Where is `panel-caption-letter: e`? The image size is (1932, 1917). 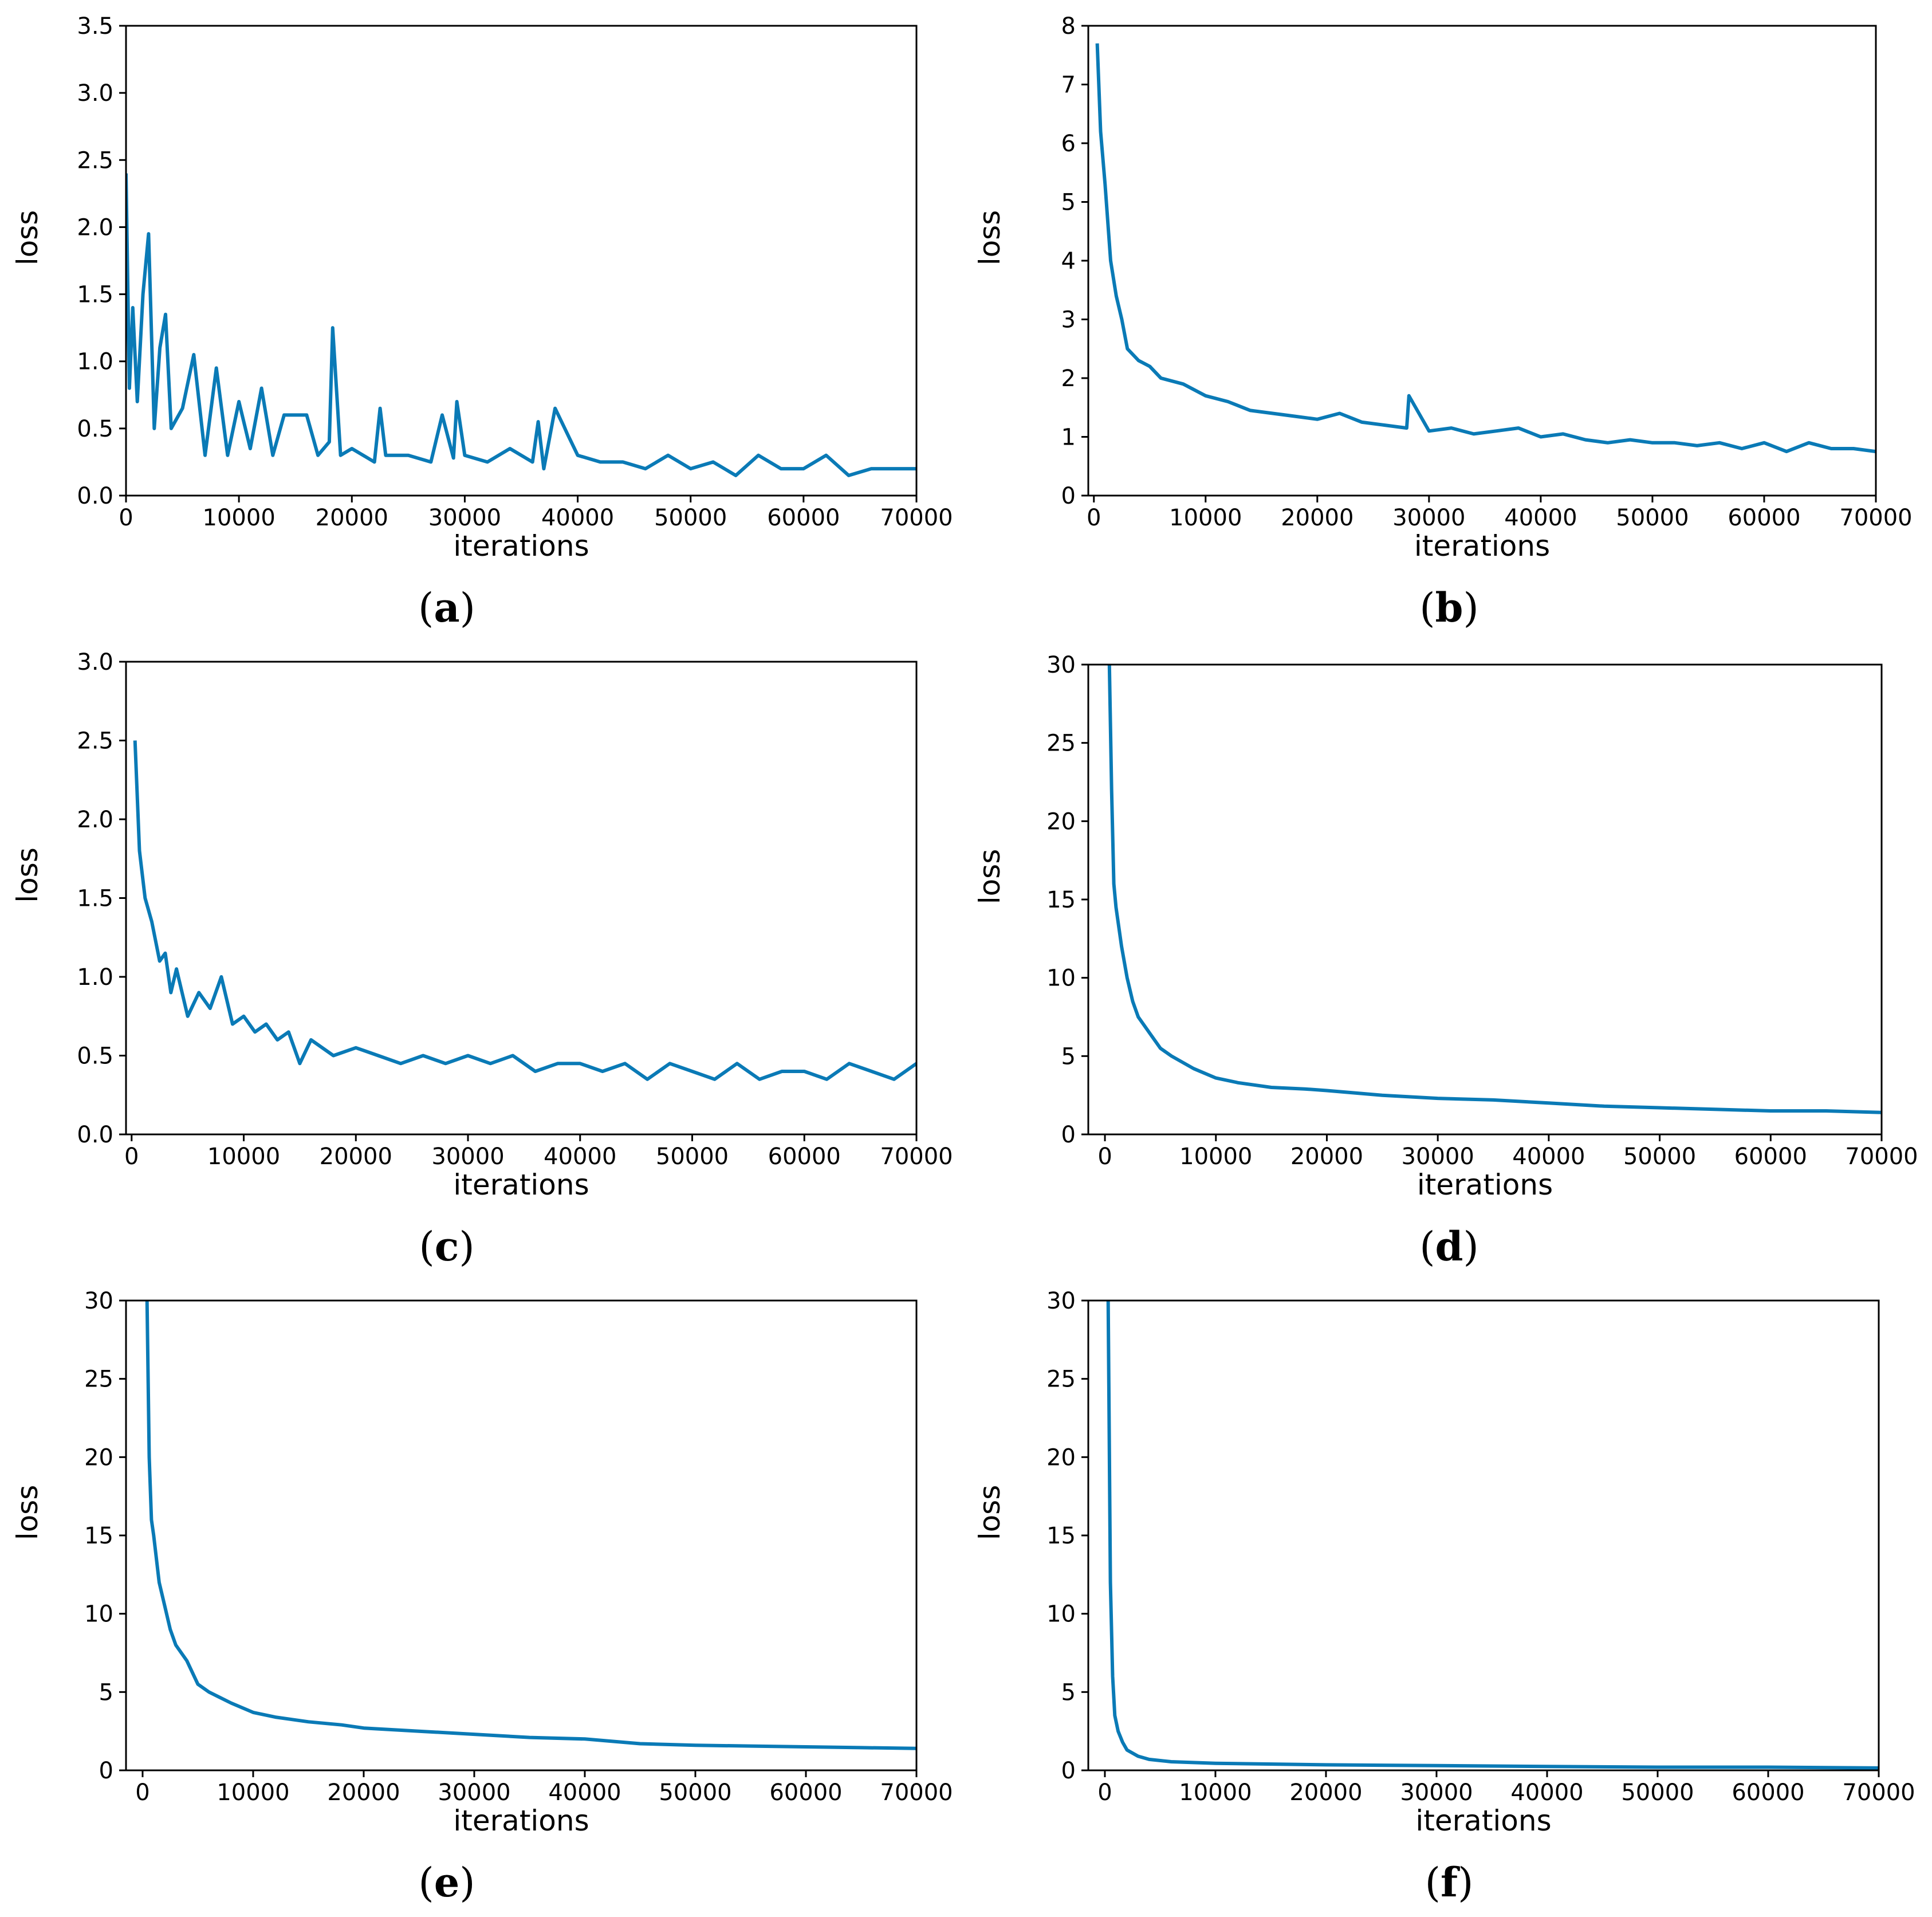
panel-caption-letter: e is located at coordinates (447, 1883).